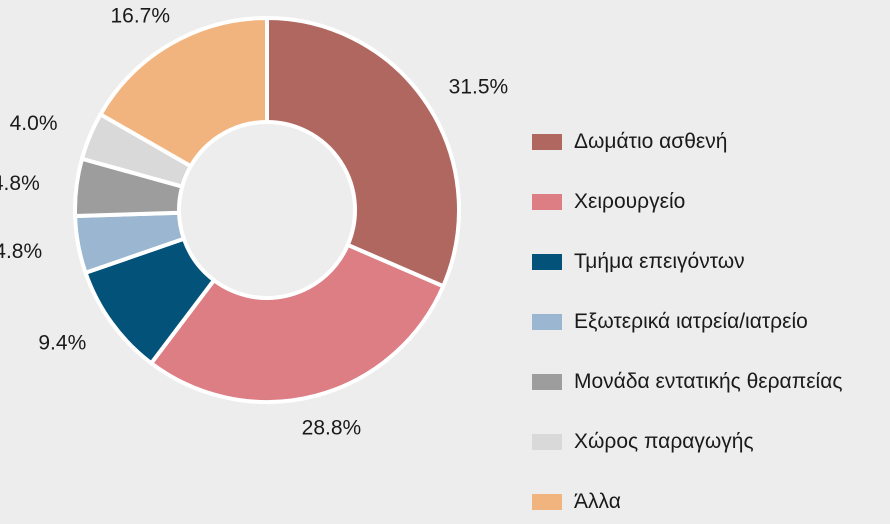 This screenshot has height=524, width=890. I want to click on legend-item: Άλλα, so click(687, 498).